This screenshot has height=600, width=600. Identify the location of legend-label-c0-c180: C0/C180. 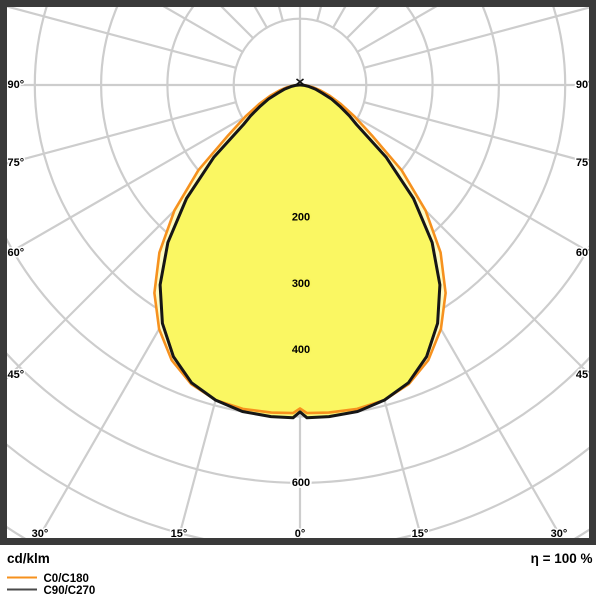
(66, 579).